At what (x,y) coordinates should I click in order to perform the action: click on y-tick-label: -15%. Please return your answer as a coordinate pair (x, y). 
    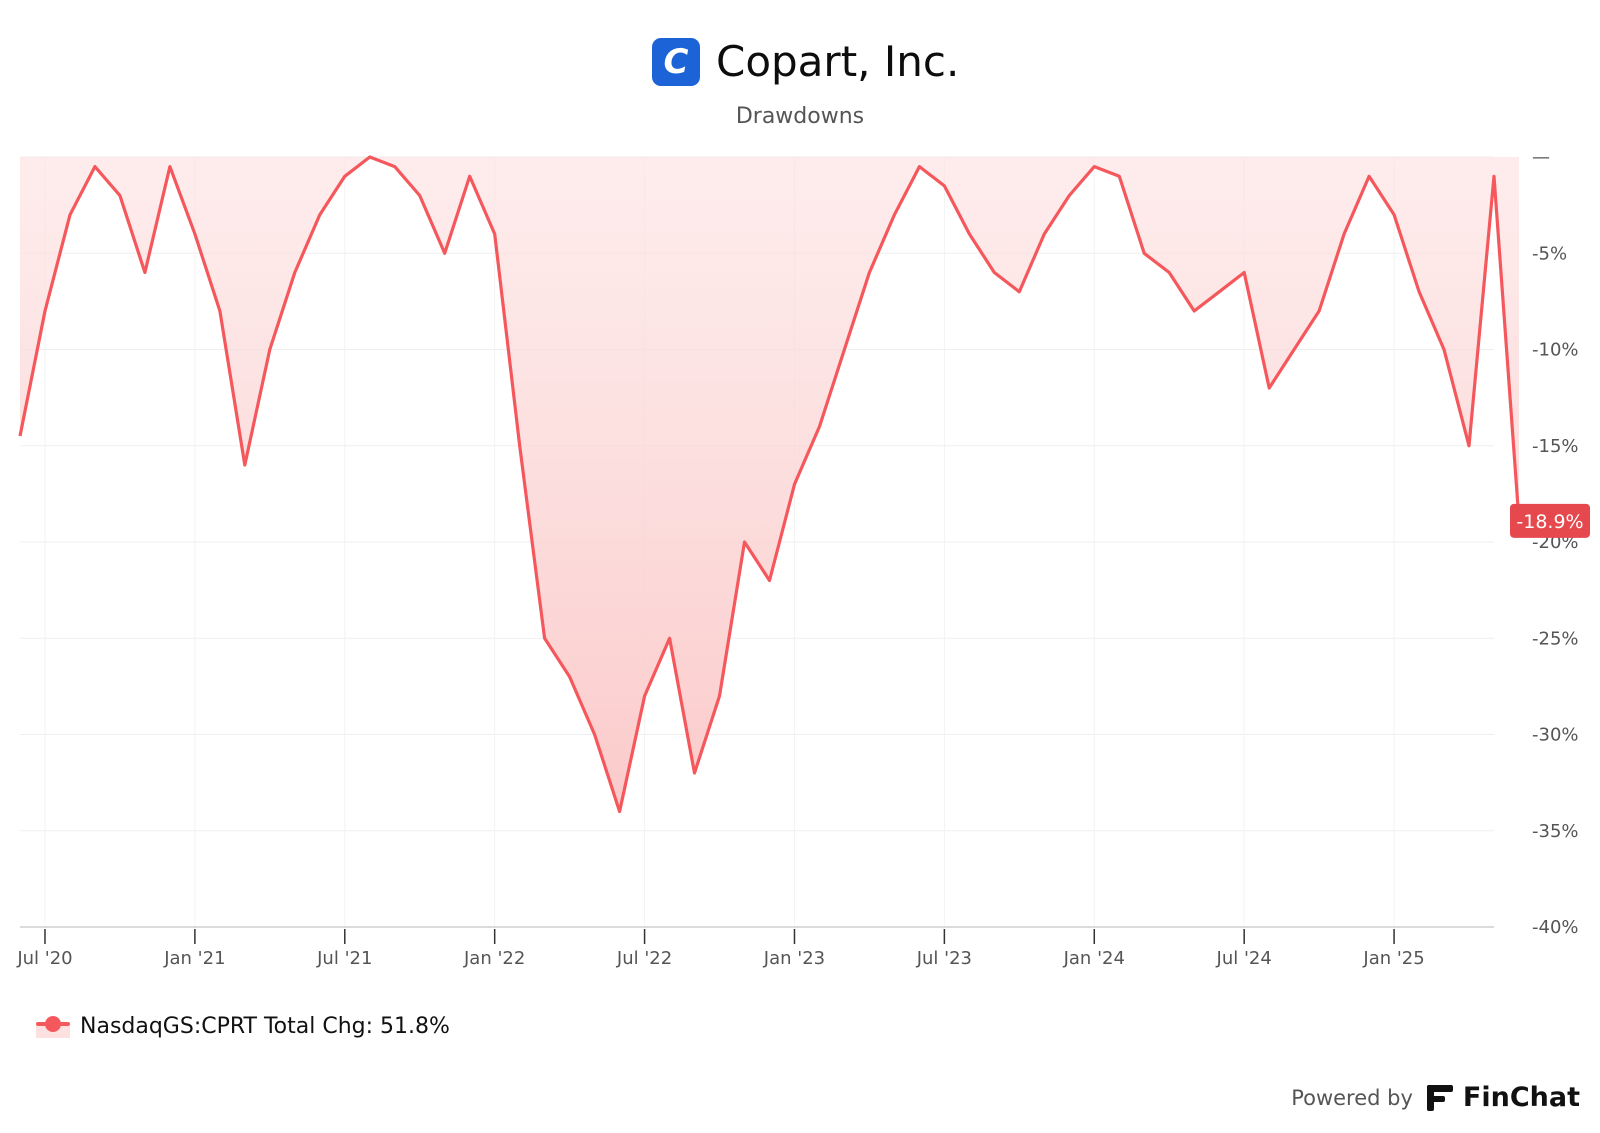
    Looking at the image, I should click on (1555, 446).